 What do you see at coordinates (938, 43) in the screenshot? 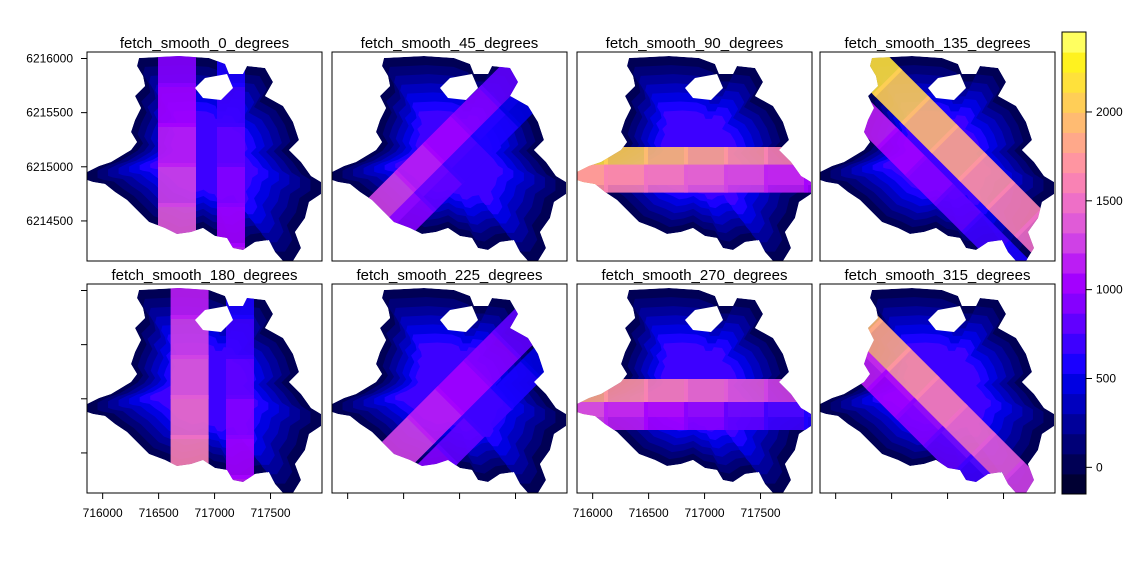
I see `panel-title: fetch_smooth_135_degrees` at bounding box center [938, 43].